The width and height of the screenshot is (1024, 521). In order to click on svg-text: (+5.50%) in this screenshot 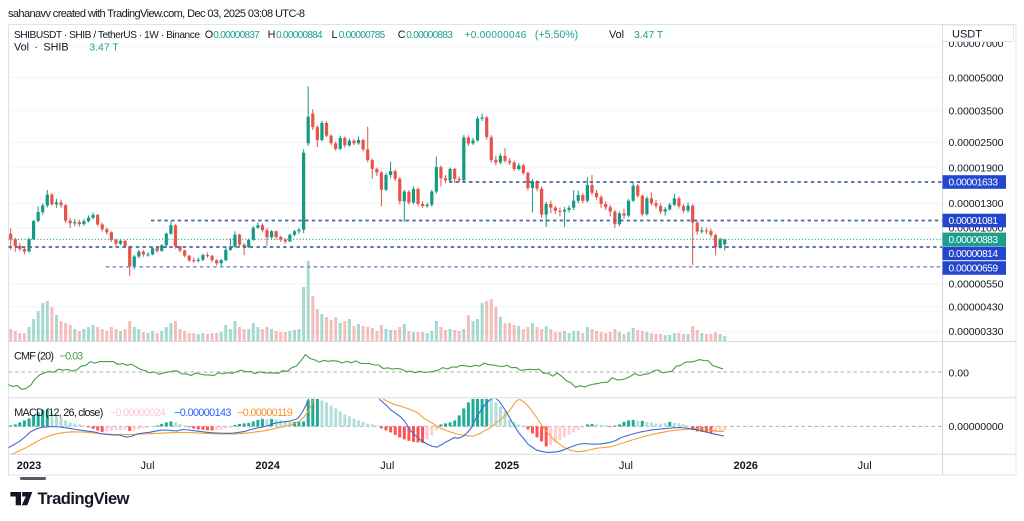, I will do `click(556, 35)`.